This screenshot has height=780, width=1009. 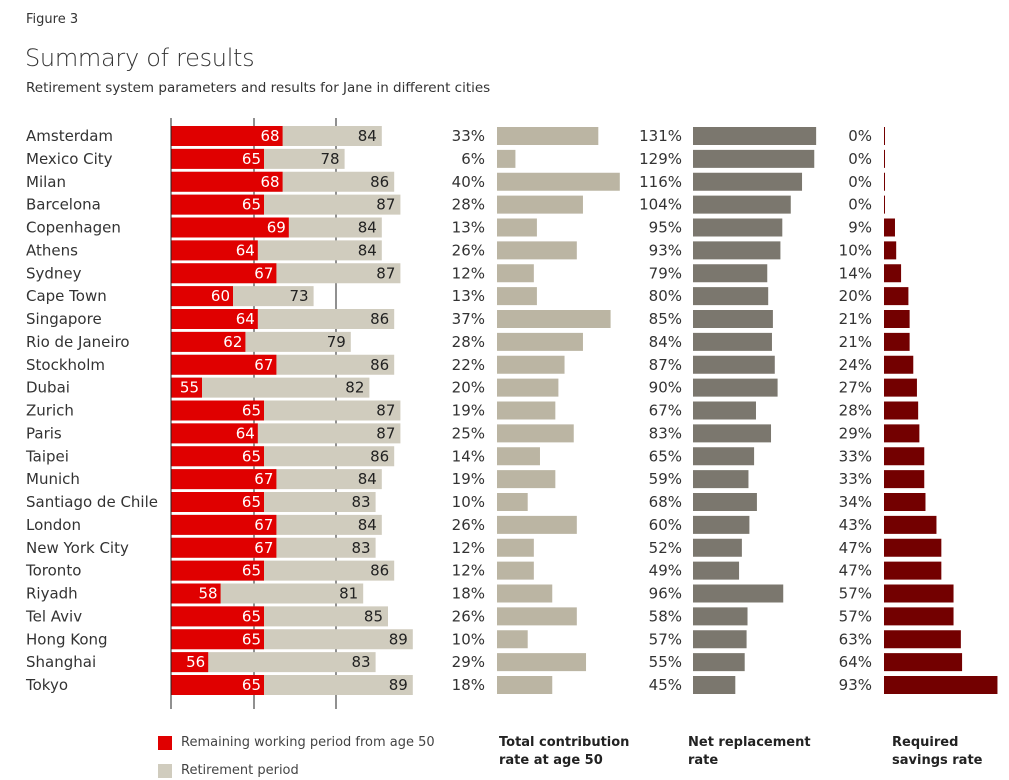 What do you see at coordinates (66, 296) in the screenshot?
I see `city-label: Cape Town` at bounding box center [66, 296].